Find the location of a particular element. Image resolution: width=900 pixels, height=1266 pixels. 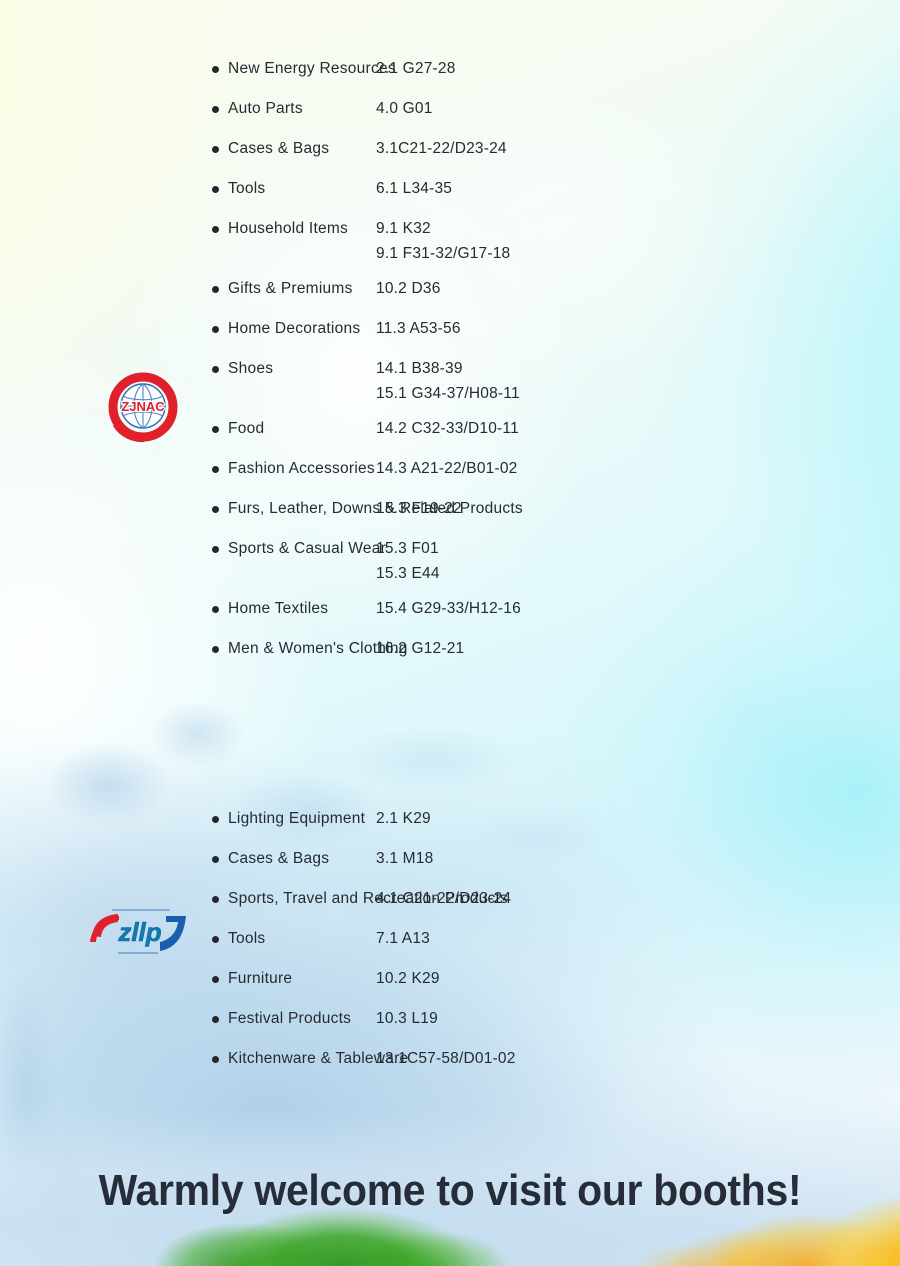

booth-number: 4.0 G01 is located at coordinates (404, 108).